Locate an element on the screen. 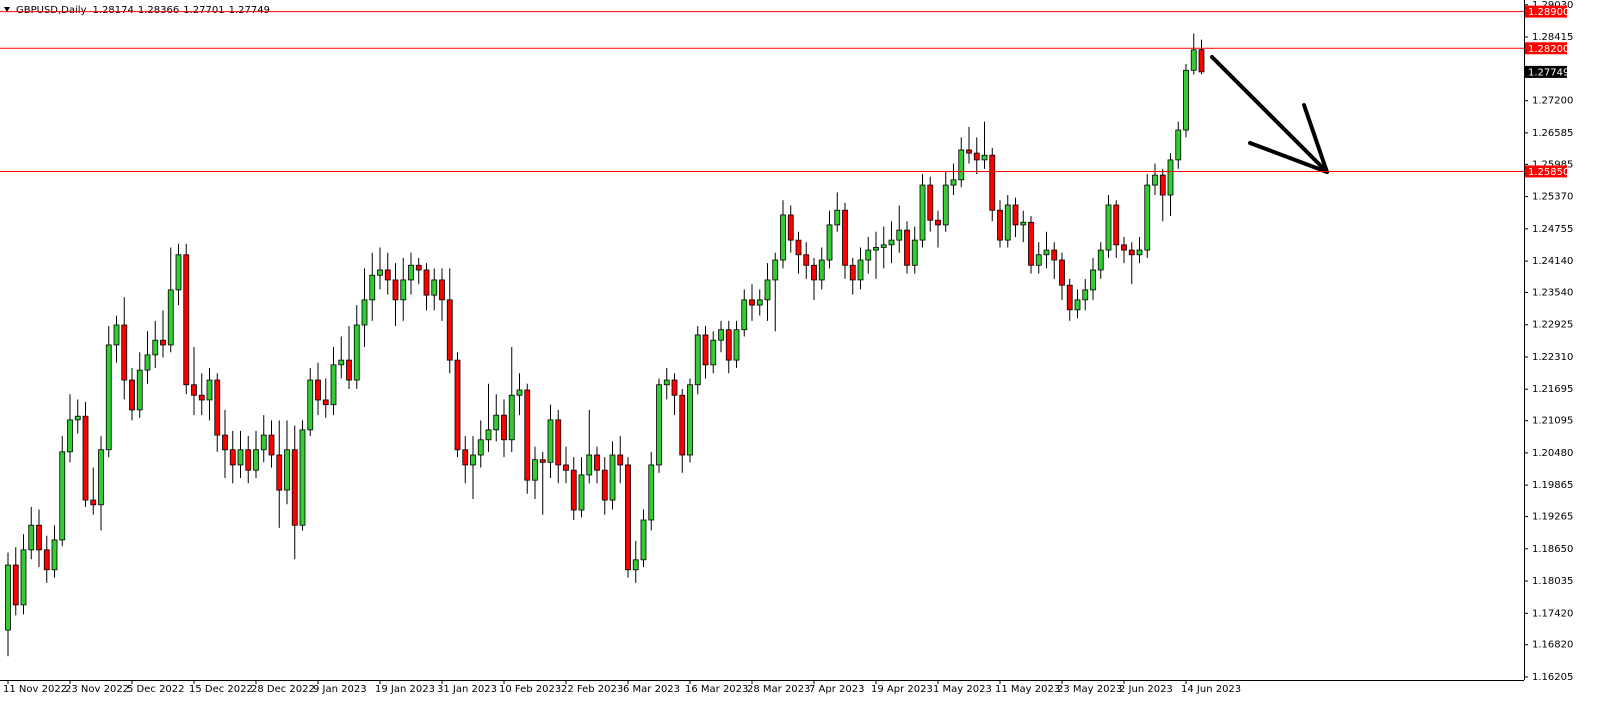 The image size is (1620, 723). y-tick-label: 1.21695 is located at coordinates (1552, 389).